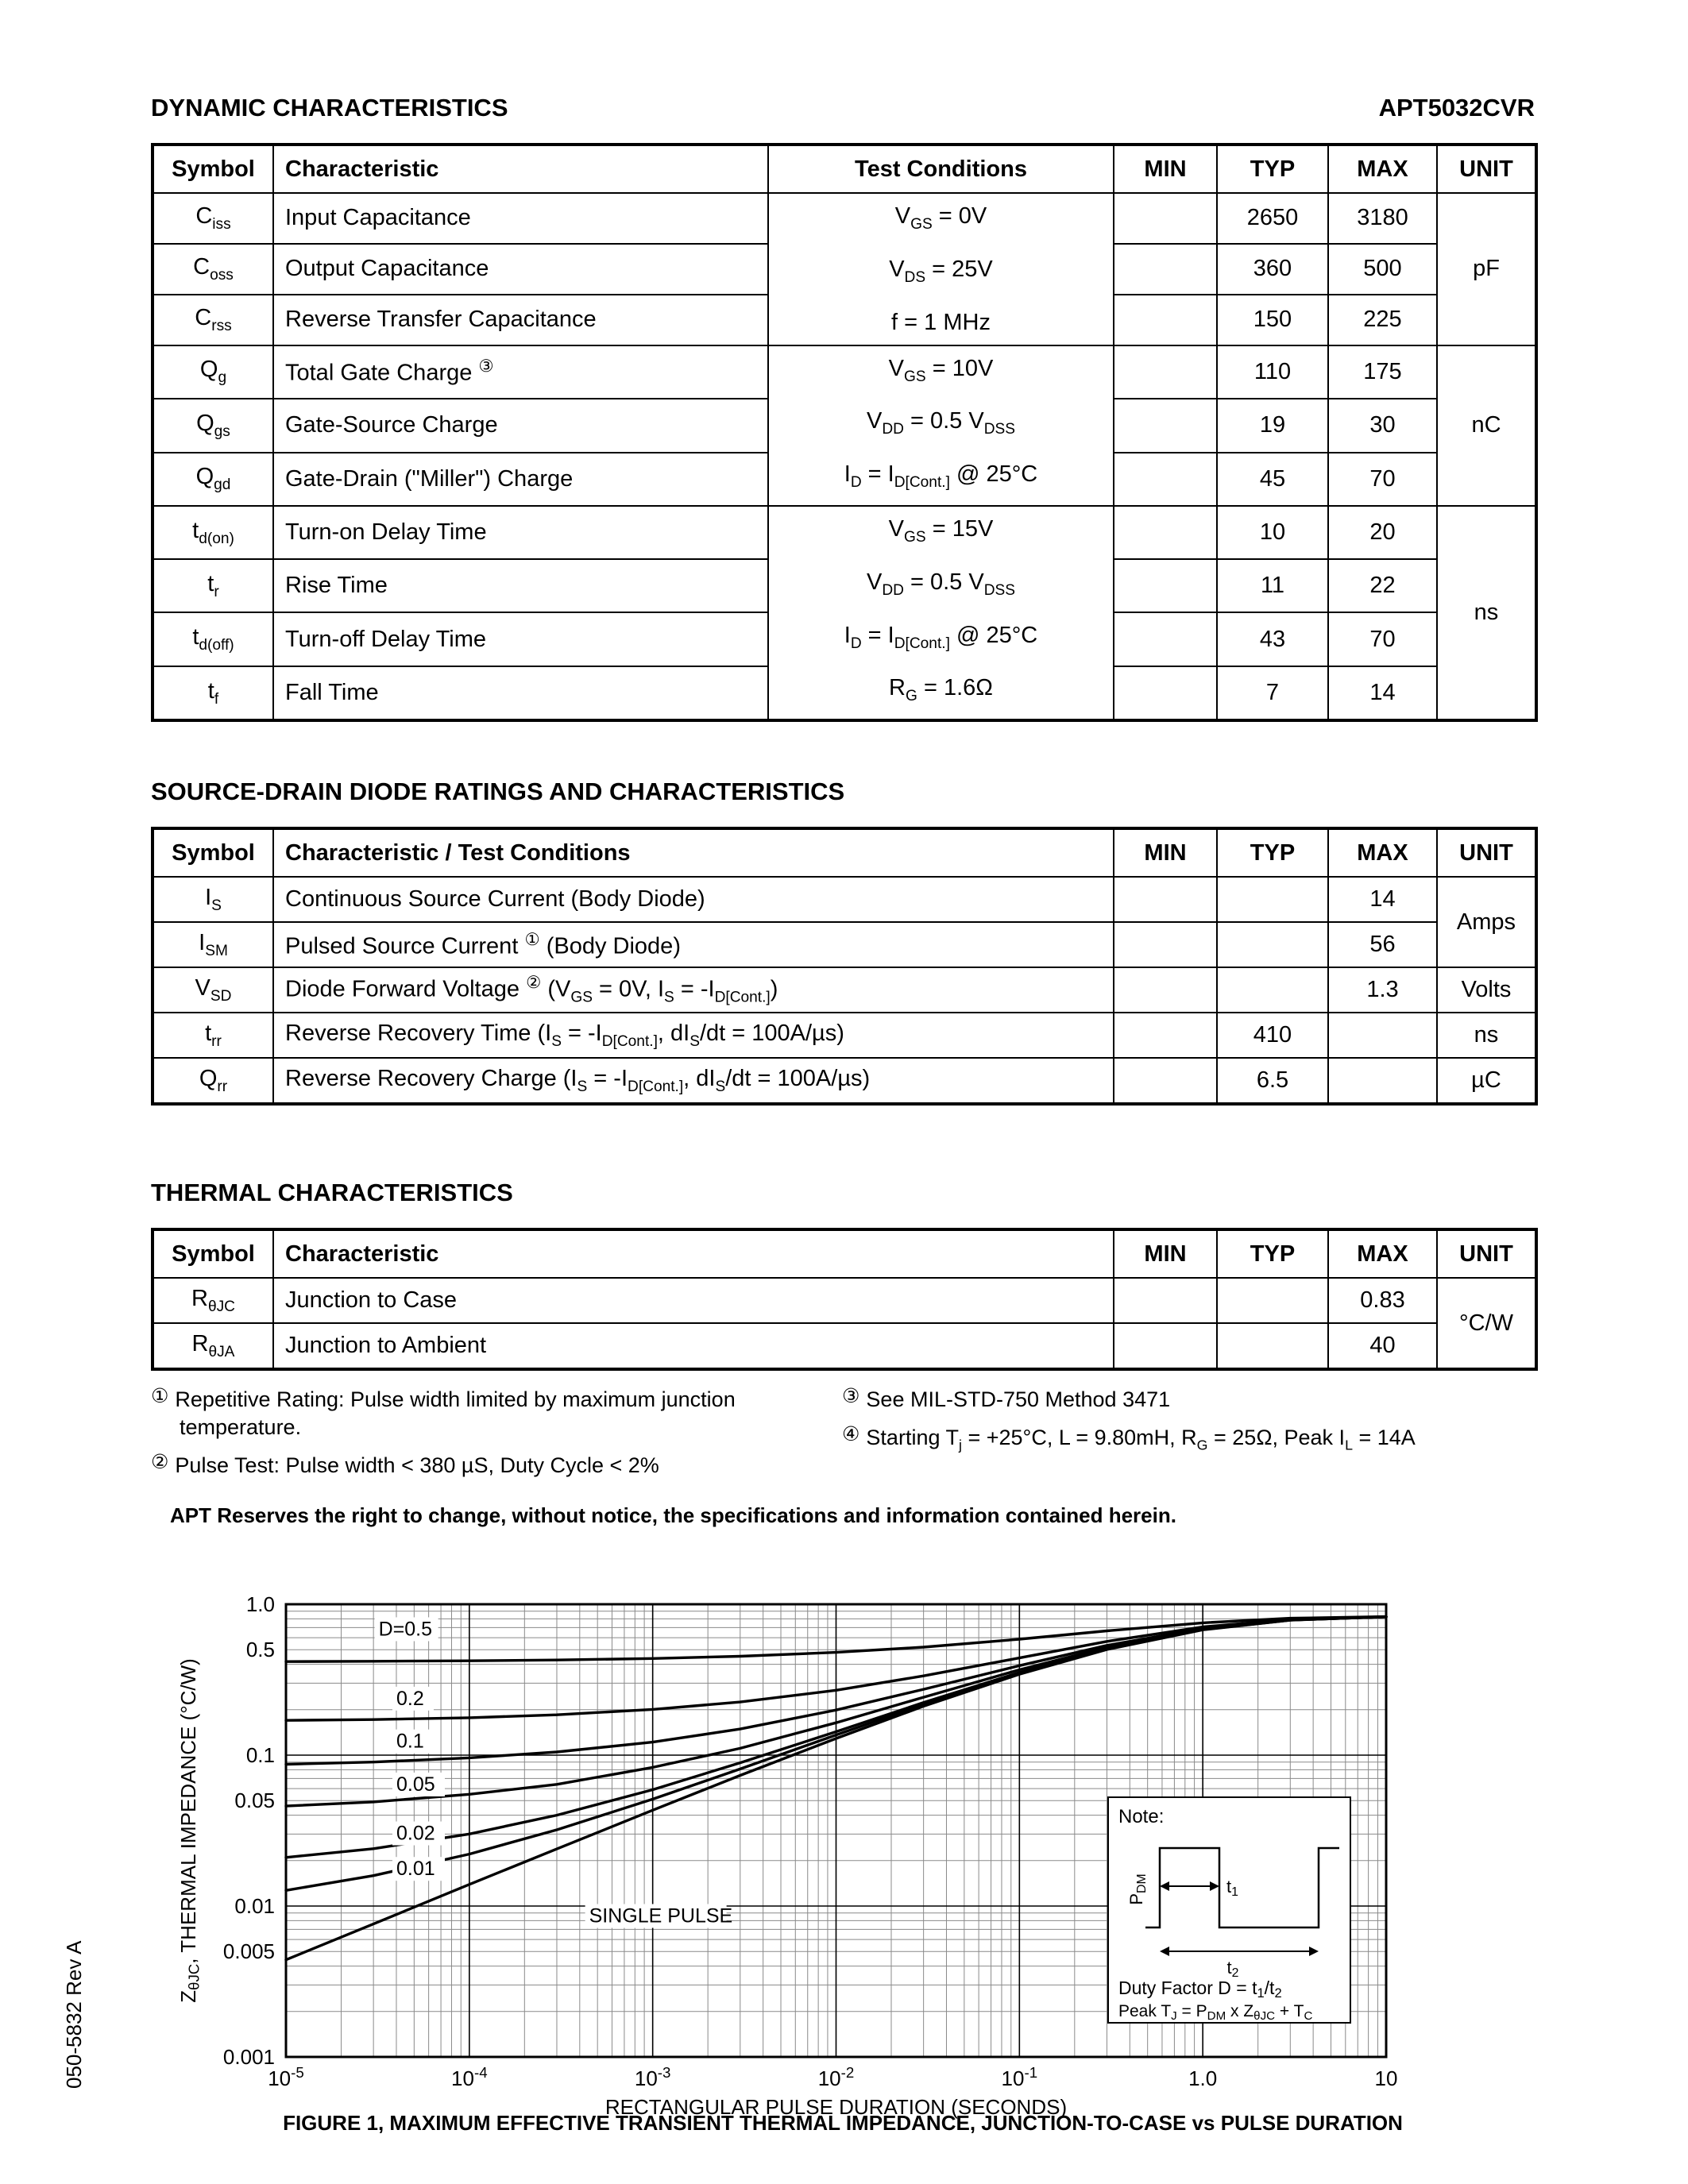 Image resolution: width=1688 pixels, height=2184 pixels. I want to click on typ-value: 19, so click(1272, 426).